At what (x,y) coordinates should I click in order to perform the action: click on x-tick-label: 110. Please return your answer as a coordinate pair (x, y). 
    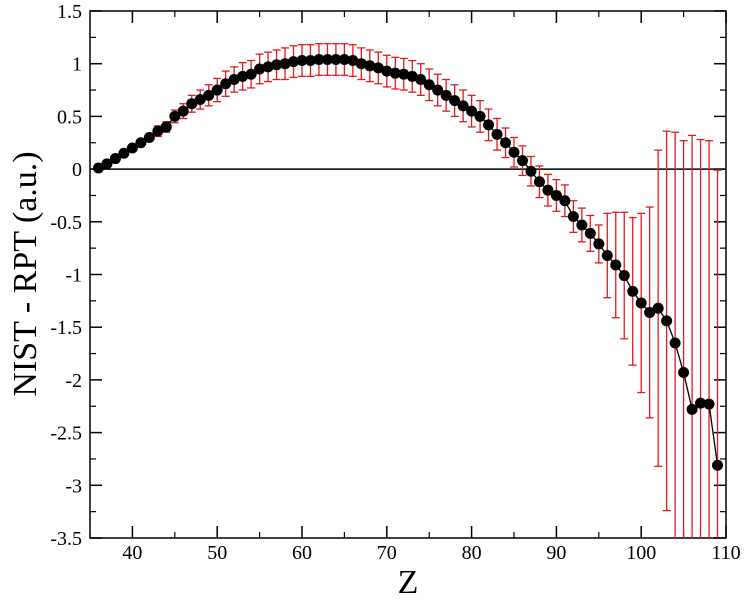
    Looking at the image, I should click on (725, 553).